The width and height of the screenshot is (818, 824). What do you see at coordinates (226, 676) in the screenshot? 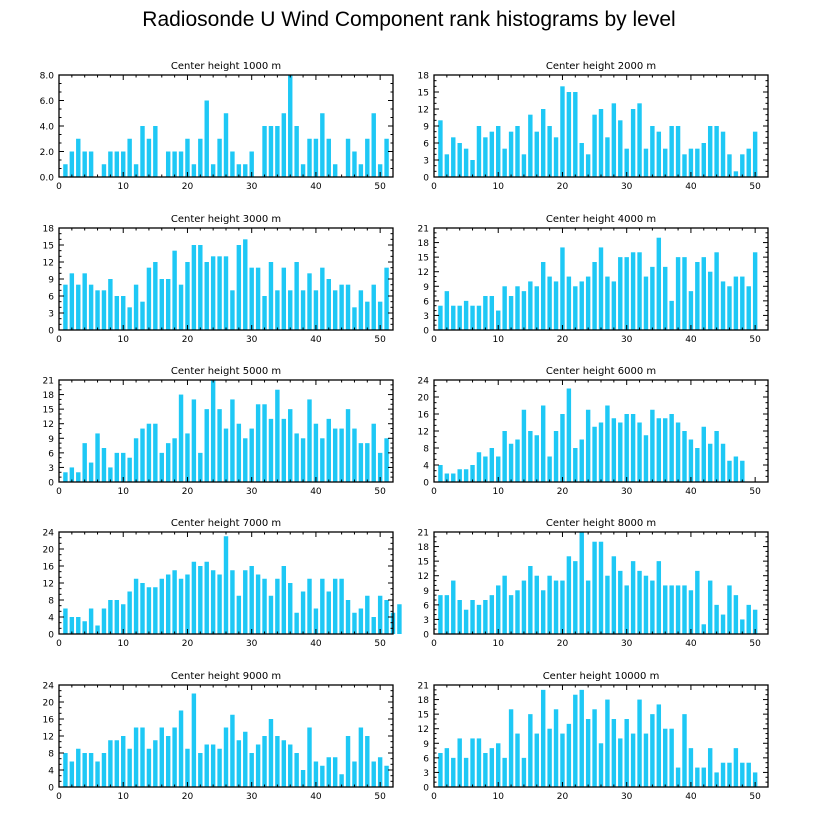
I see `panel-title: Center height 9000 m` at bounding box center [226, 676].